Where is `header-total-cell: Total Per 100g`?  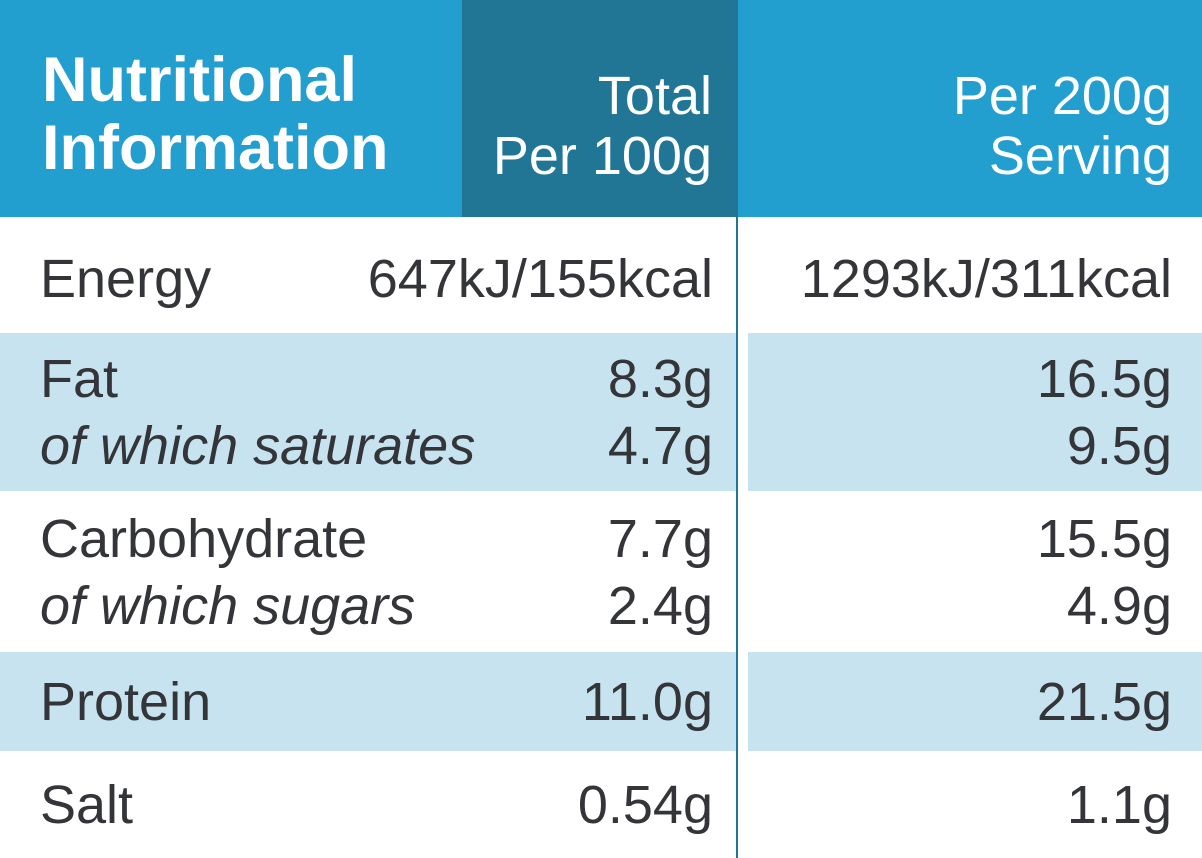
header-total-cell: Total Per 100g is located at coordinates (600, 108).